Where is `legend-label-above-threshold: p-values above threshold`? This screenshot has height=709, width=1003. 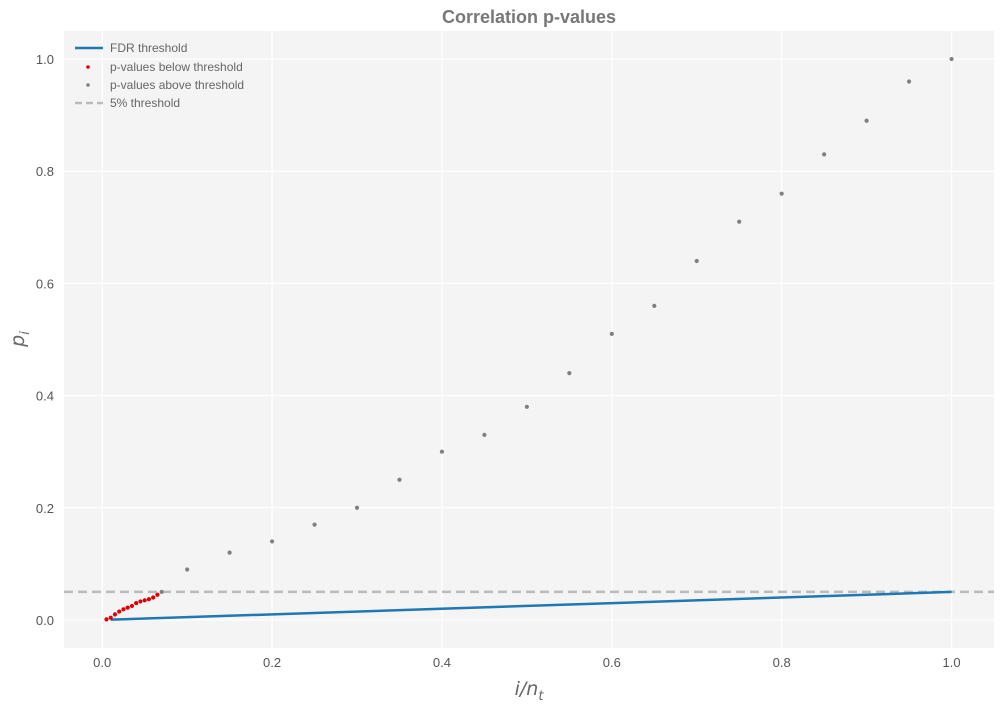 legend-label-above-threshold: p-values above threshold is located at coordinates (177, 85).